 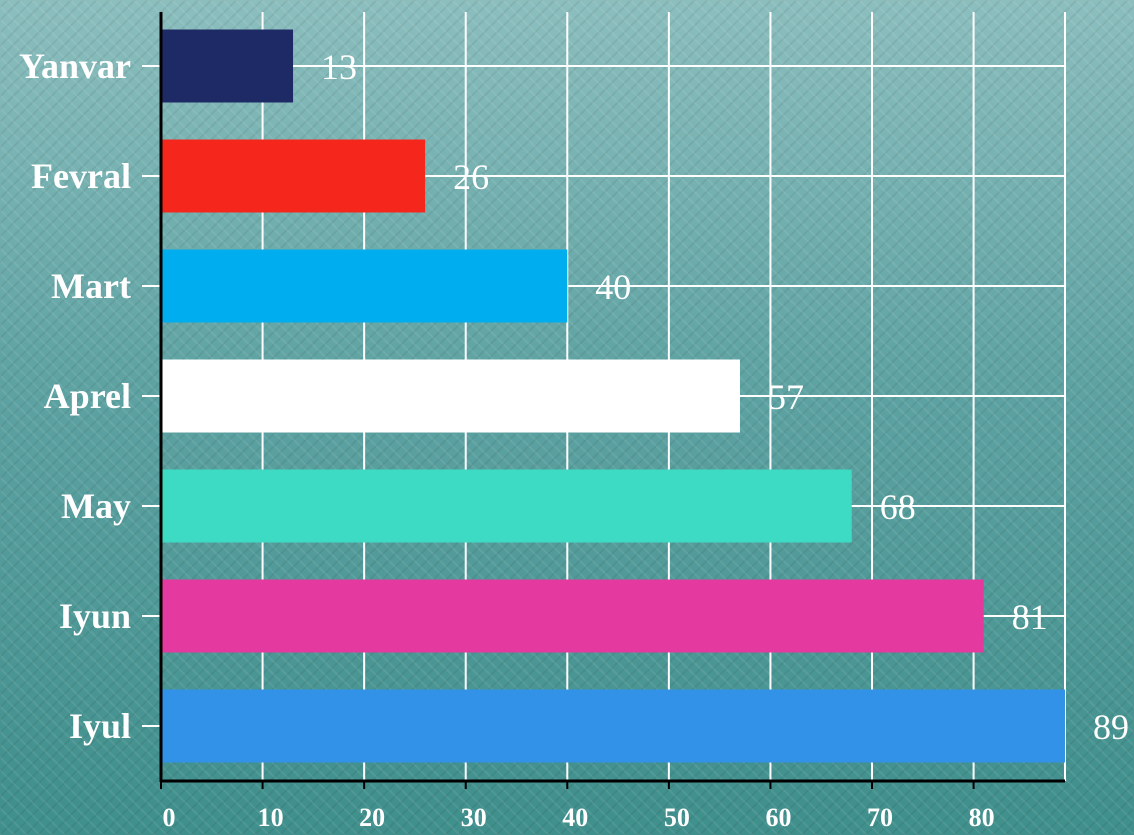 What do you see at coordinates (786, 397) in the screenshot?
I see `value-label: 57` at bounding box center [786, 397].